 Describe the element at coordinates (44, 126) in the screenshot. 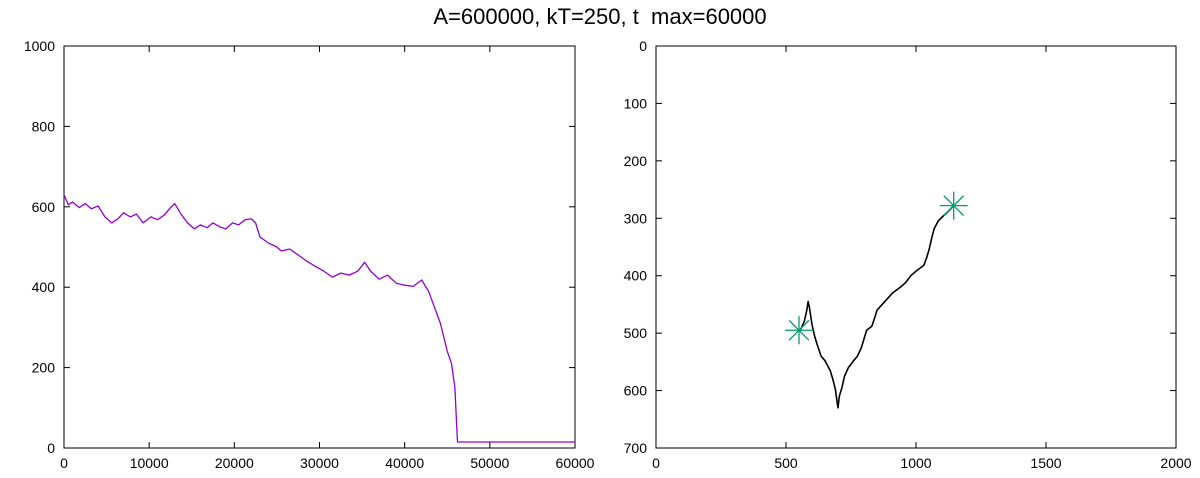

I see `y-tick-label: 800` at that location.